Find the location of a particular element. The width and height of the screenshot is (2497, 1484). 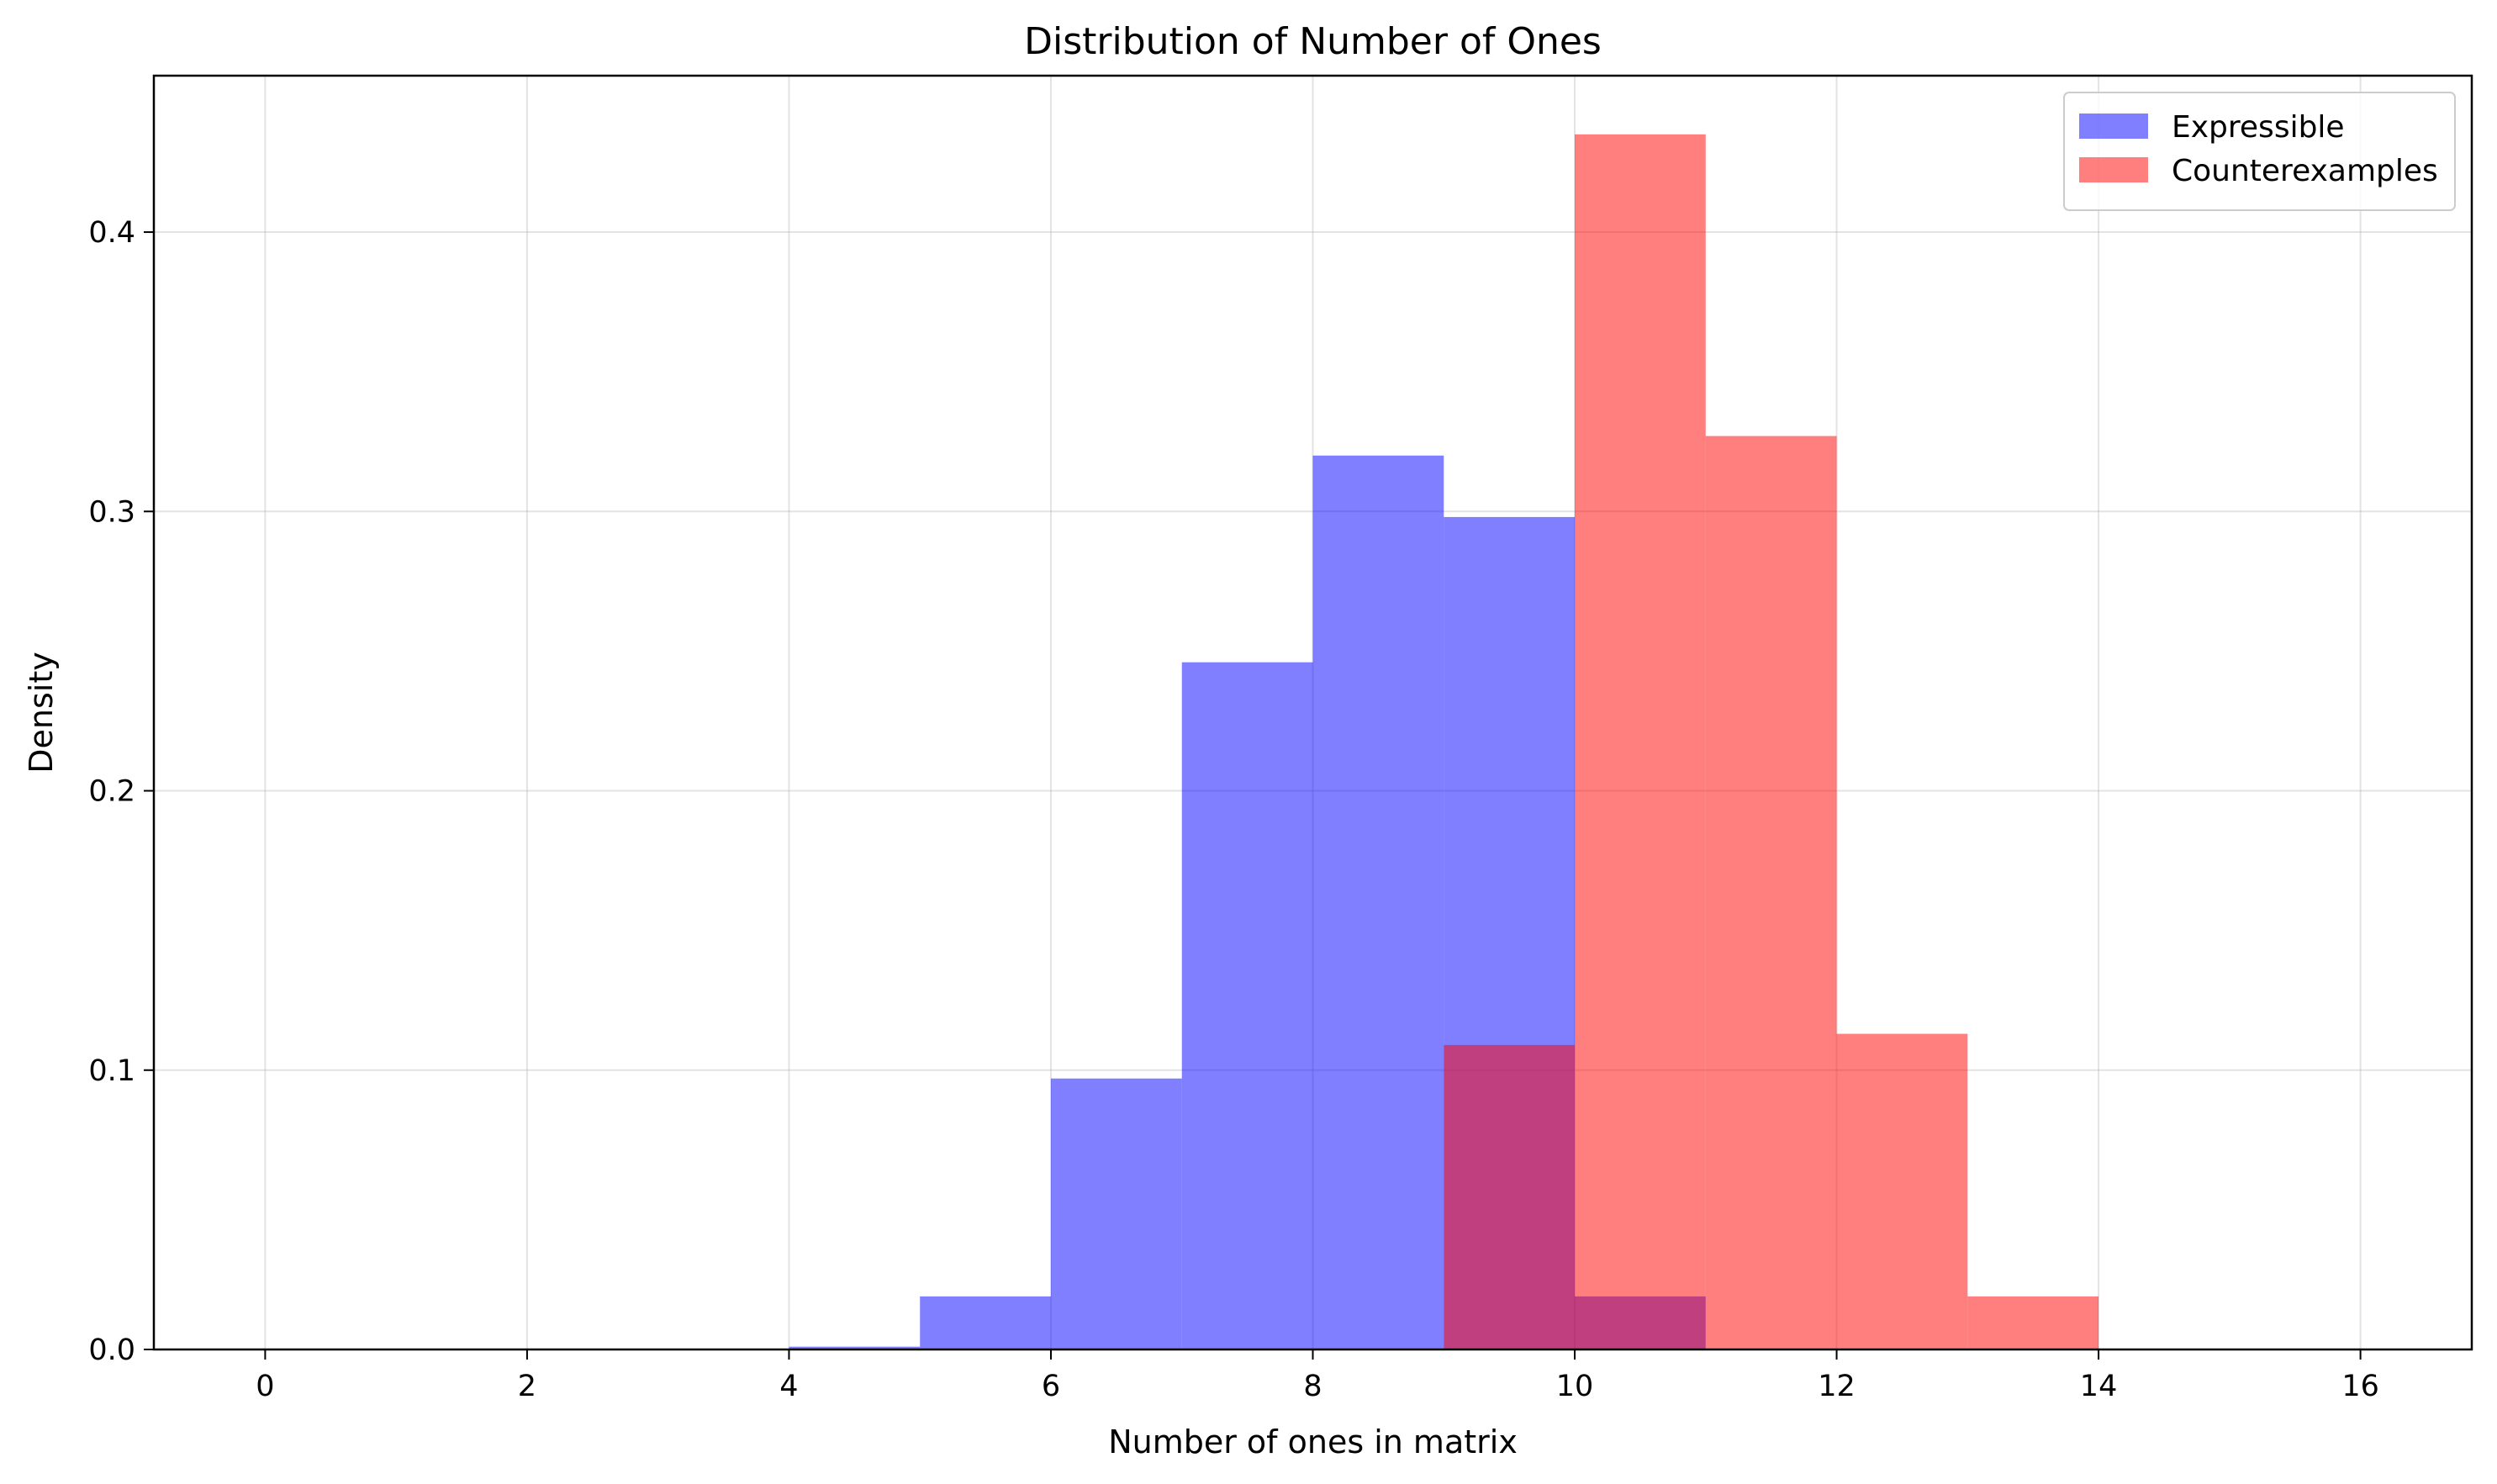

legend-label-counterexamples: Counterexamples is located at coordinates (2305, 171).